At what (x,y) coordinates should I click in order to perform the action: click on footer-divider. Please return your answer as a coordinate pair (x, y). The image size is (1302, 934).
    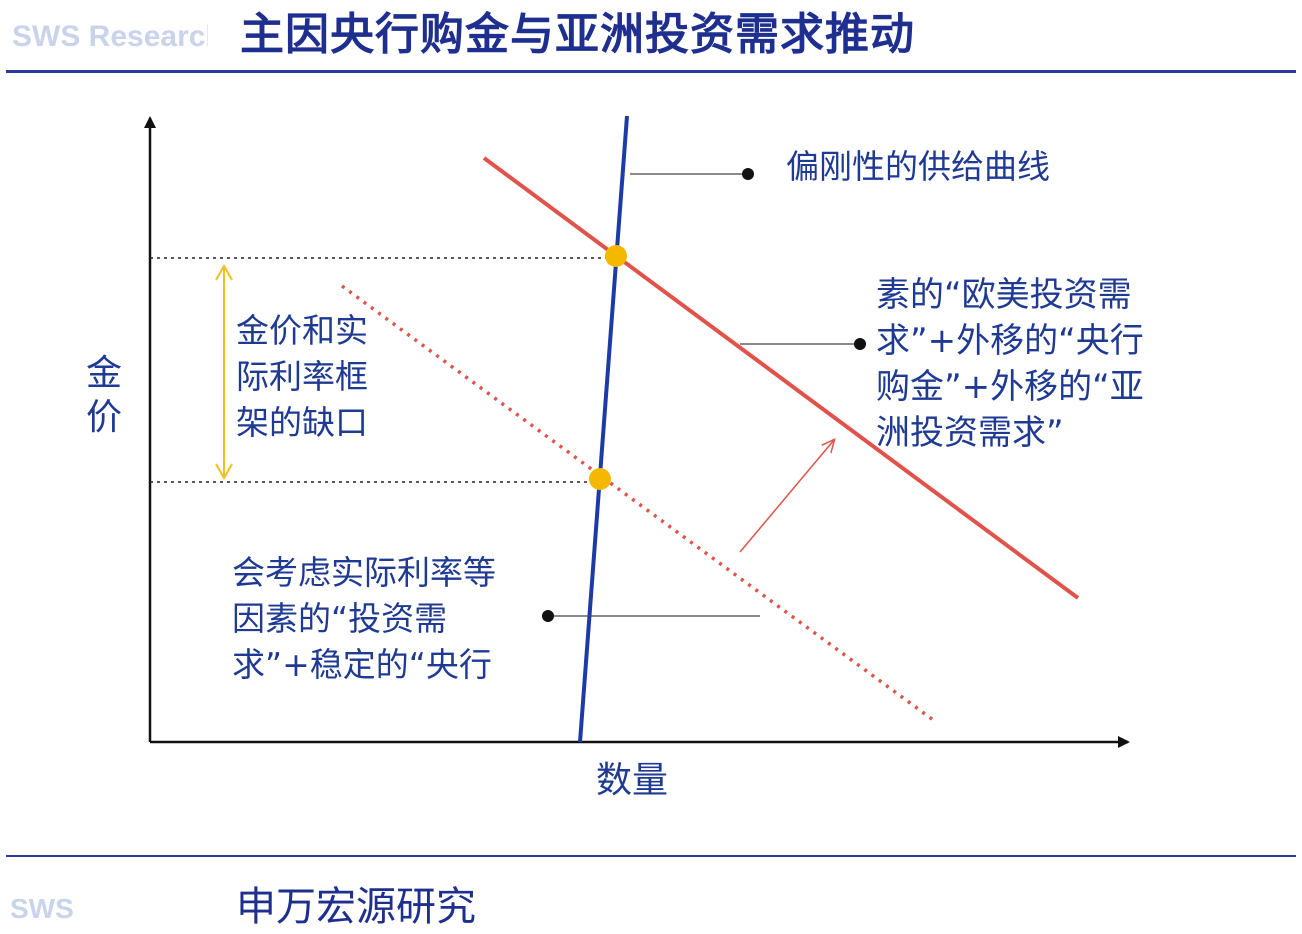
    Looking at the image, I should click on (651, 856).